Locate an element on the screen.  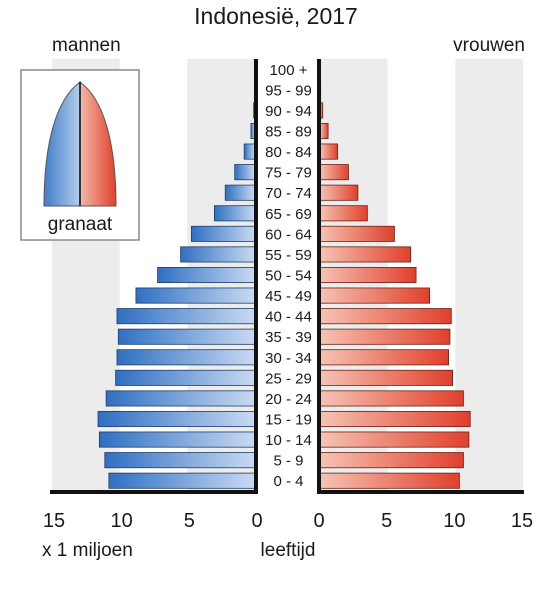
age-label-9: 45 - 49 is located at coordinates (288, 296).